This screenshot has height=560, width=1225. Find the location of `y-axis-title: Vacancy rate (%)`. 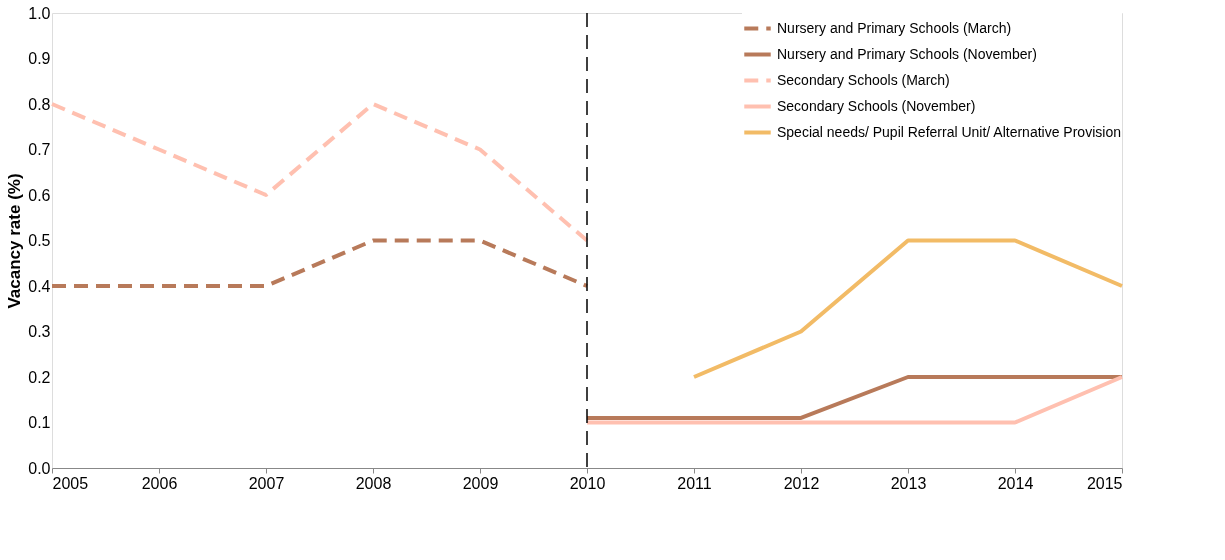

y-axis-title: Vacancy rate (%) is located at coordinates (15, 241).